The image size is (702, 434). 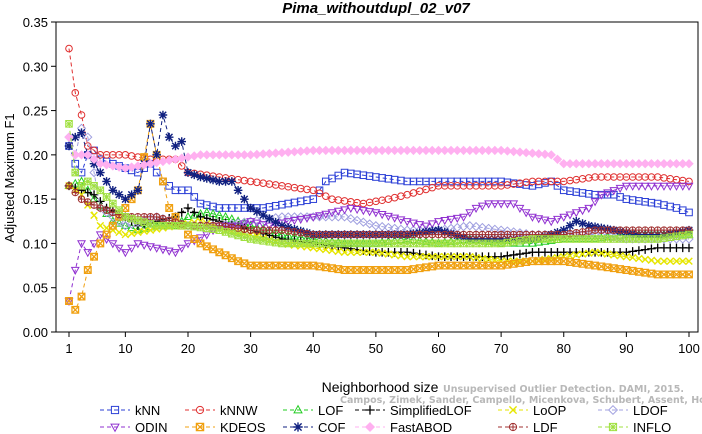 I want to click on legend-item-cof: COF, so click(x=314, y=427).